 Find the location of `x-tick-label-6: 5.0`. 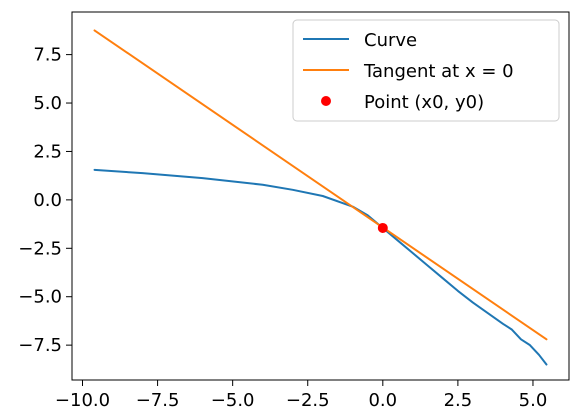

x-tick-label-6: 5.0 is located at coordinates (533, 400).